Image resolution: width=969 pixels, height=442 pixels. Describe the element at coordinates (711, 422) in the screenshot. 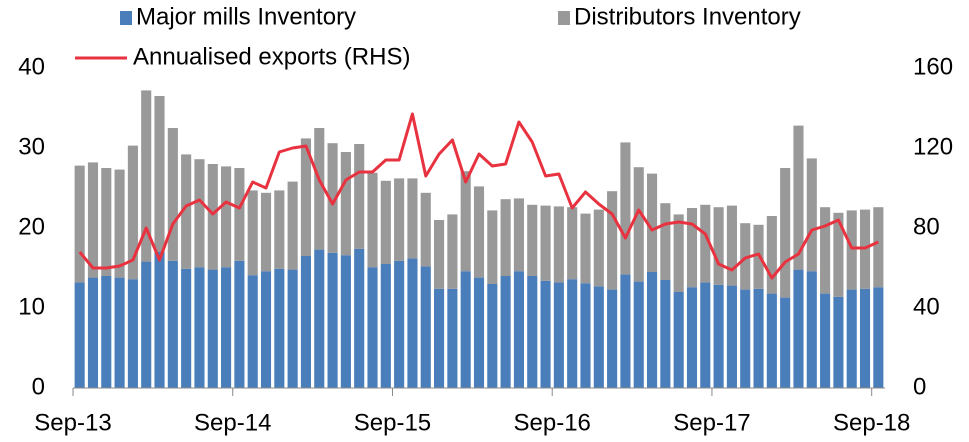

I see `x-tick-label: Sep-17` at that location.